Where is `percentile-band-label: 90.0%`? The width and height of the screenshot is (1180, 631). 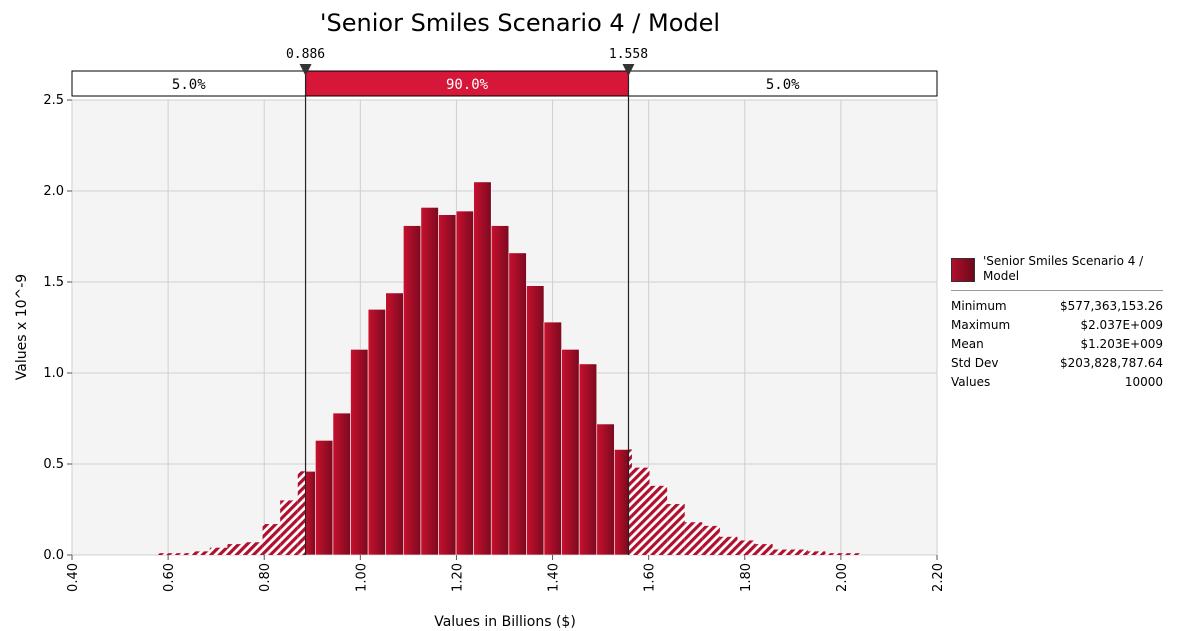
percentile-band-label: 90.0% is located at coordinates (467, 85).